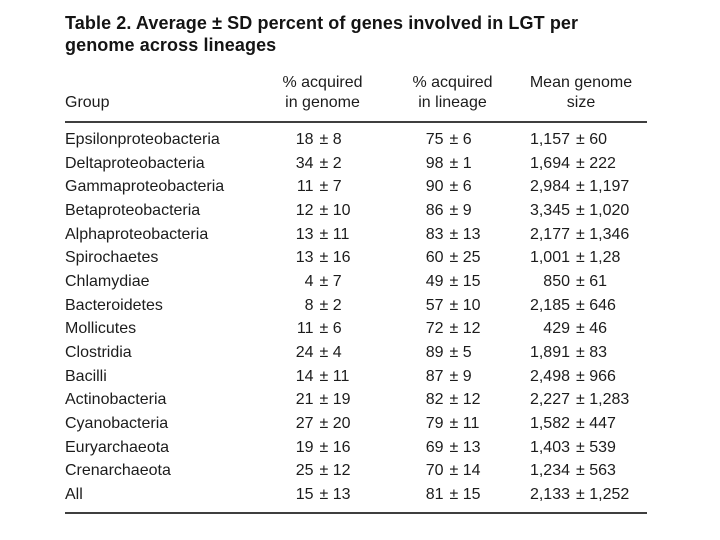 The width and height of the screenshot is (720, 540). I want to click on pct-acquired-genome-cell: 18 ± 8, so click(322, 140).